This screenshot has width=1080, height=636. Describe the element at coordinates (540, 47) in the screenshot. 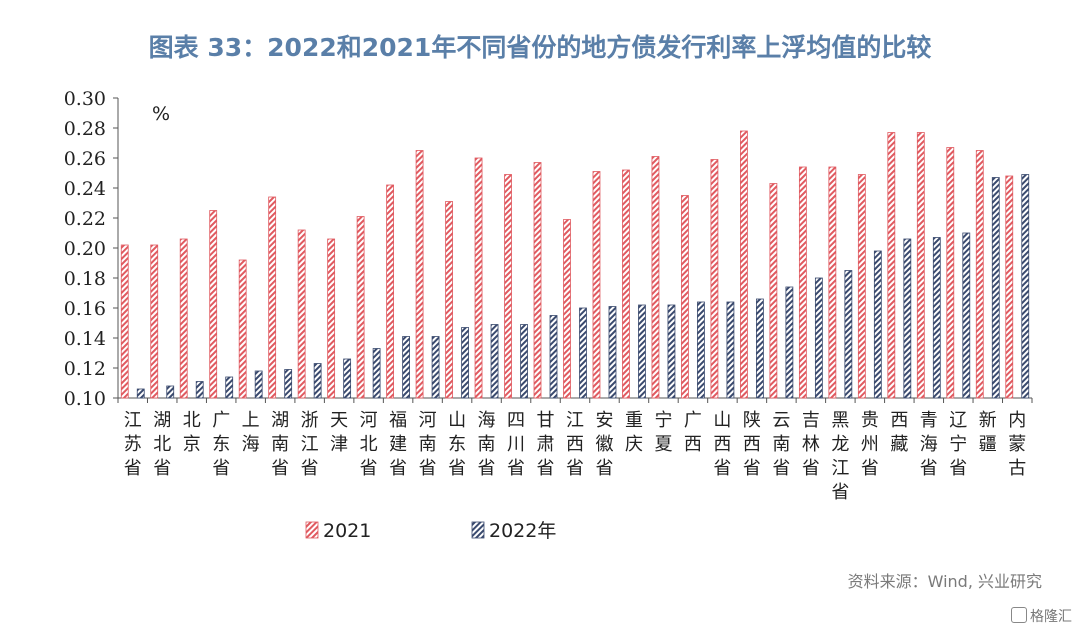

I see `chart-title: 图表 33：2022和2021年不同省份的地方债发行利率上浮均值的比较` at that location.